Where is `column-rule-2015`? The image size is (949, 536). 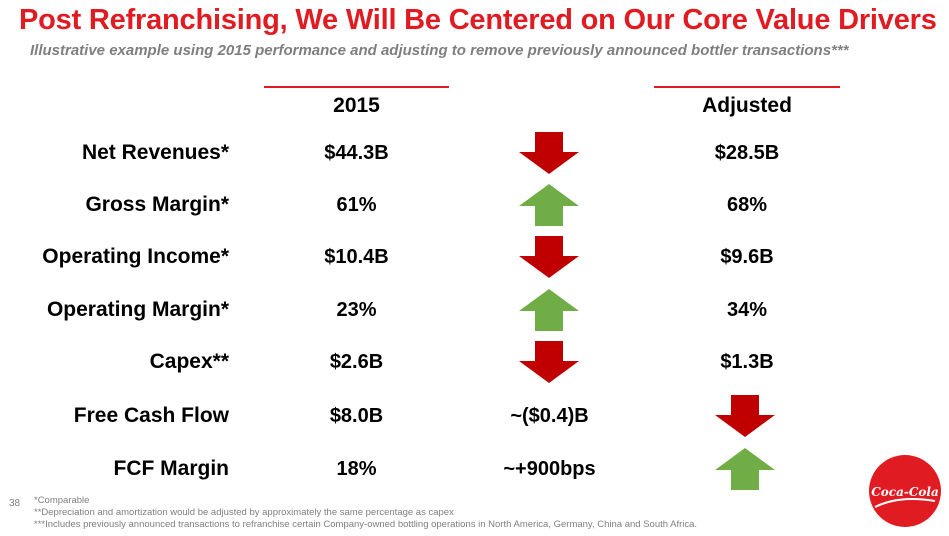 column-rule-2015 is located at coordinates (356, 87).